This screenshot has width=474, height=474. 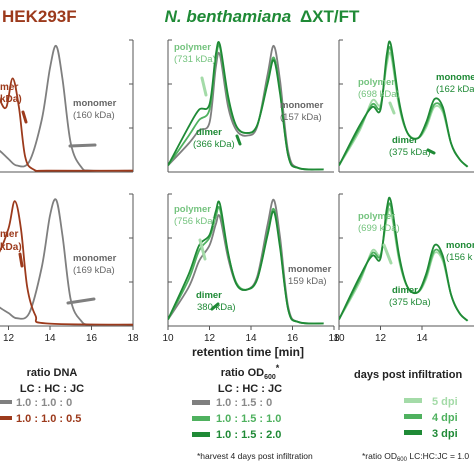 What do you see at coordinates (204, 86) in the screenshot?
I see `p2-pointer-polymer` at bounding box center [204, 86].